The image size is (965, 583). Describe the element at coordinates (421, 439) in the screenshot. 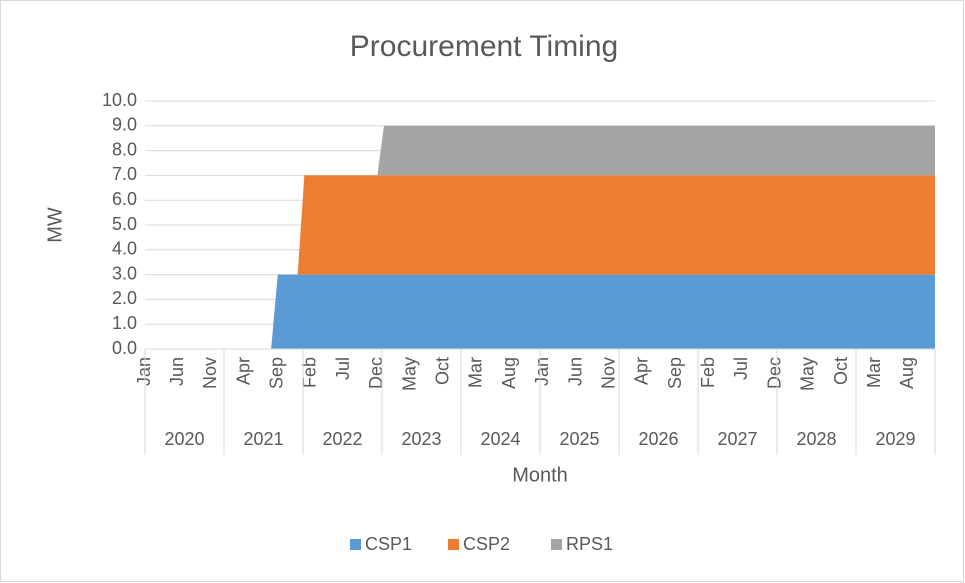

I see `year-label: 2023` at that location.